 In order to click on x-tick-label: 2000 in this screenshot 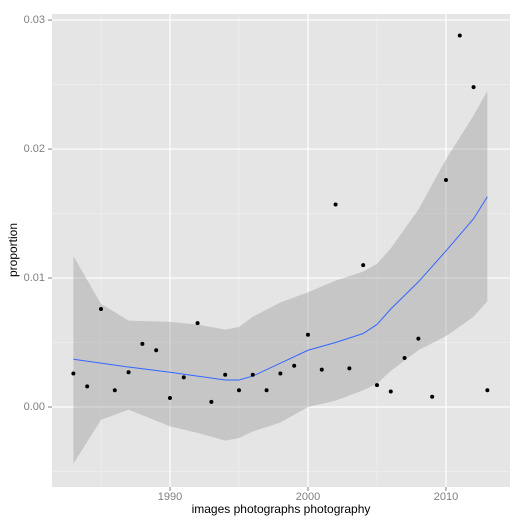, I will do `click(308, 497)`.